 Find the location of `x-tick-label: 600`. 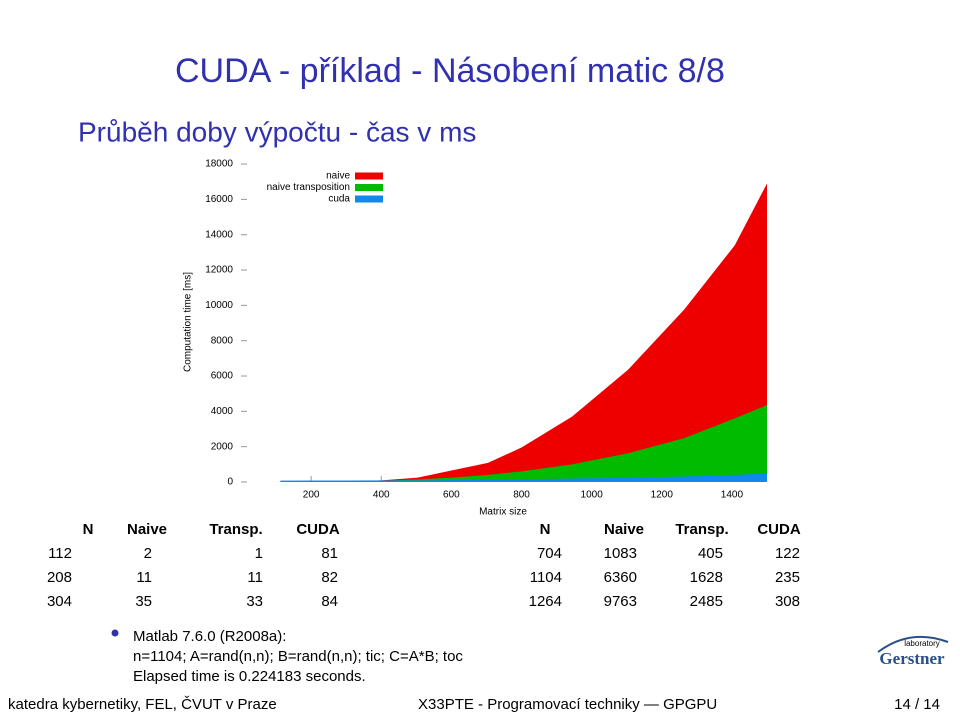

x-tick-label: 600 is located at coordinates (451, 495).